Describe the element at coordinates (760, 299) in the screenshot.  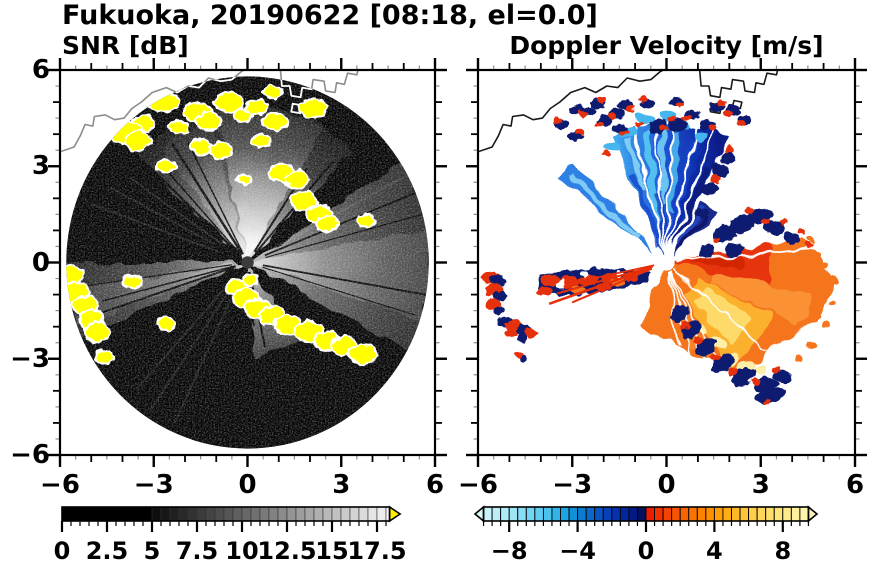
I see `orange-overlay-wedge` at that location.